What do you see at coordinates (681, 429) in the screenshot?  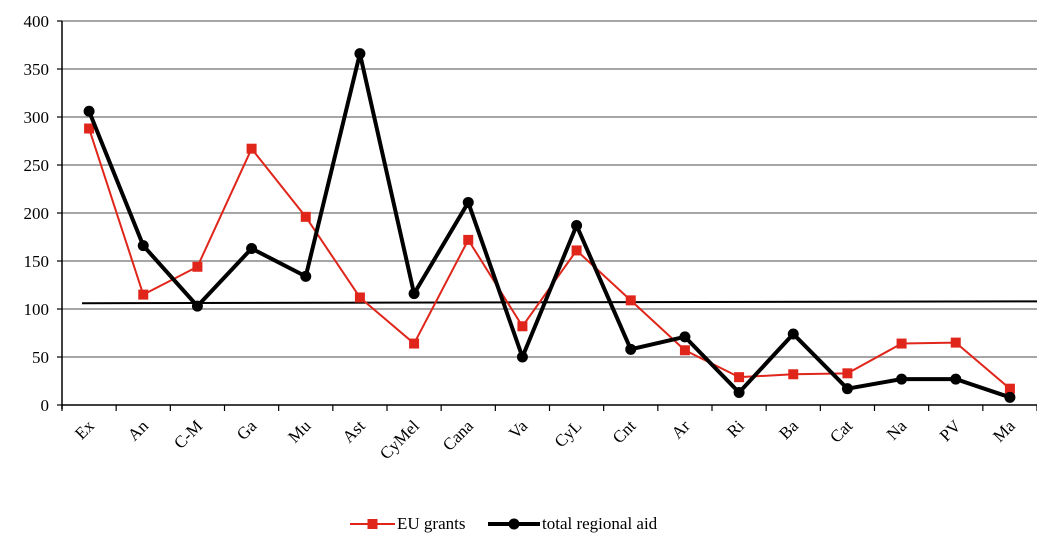 I see `x-tick-label-ar: Ar` at bounding box center [681, 429].